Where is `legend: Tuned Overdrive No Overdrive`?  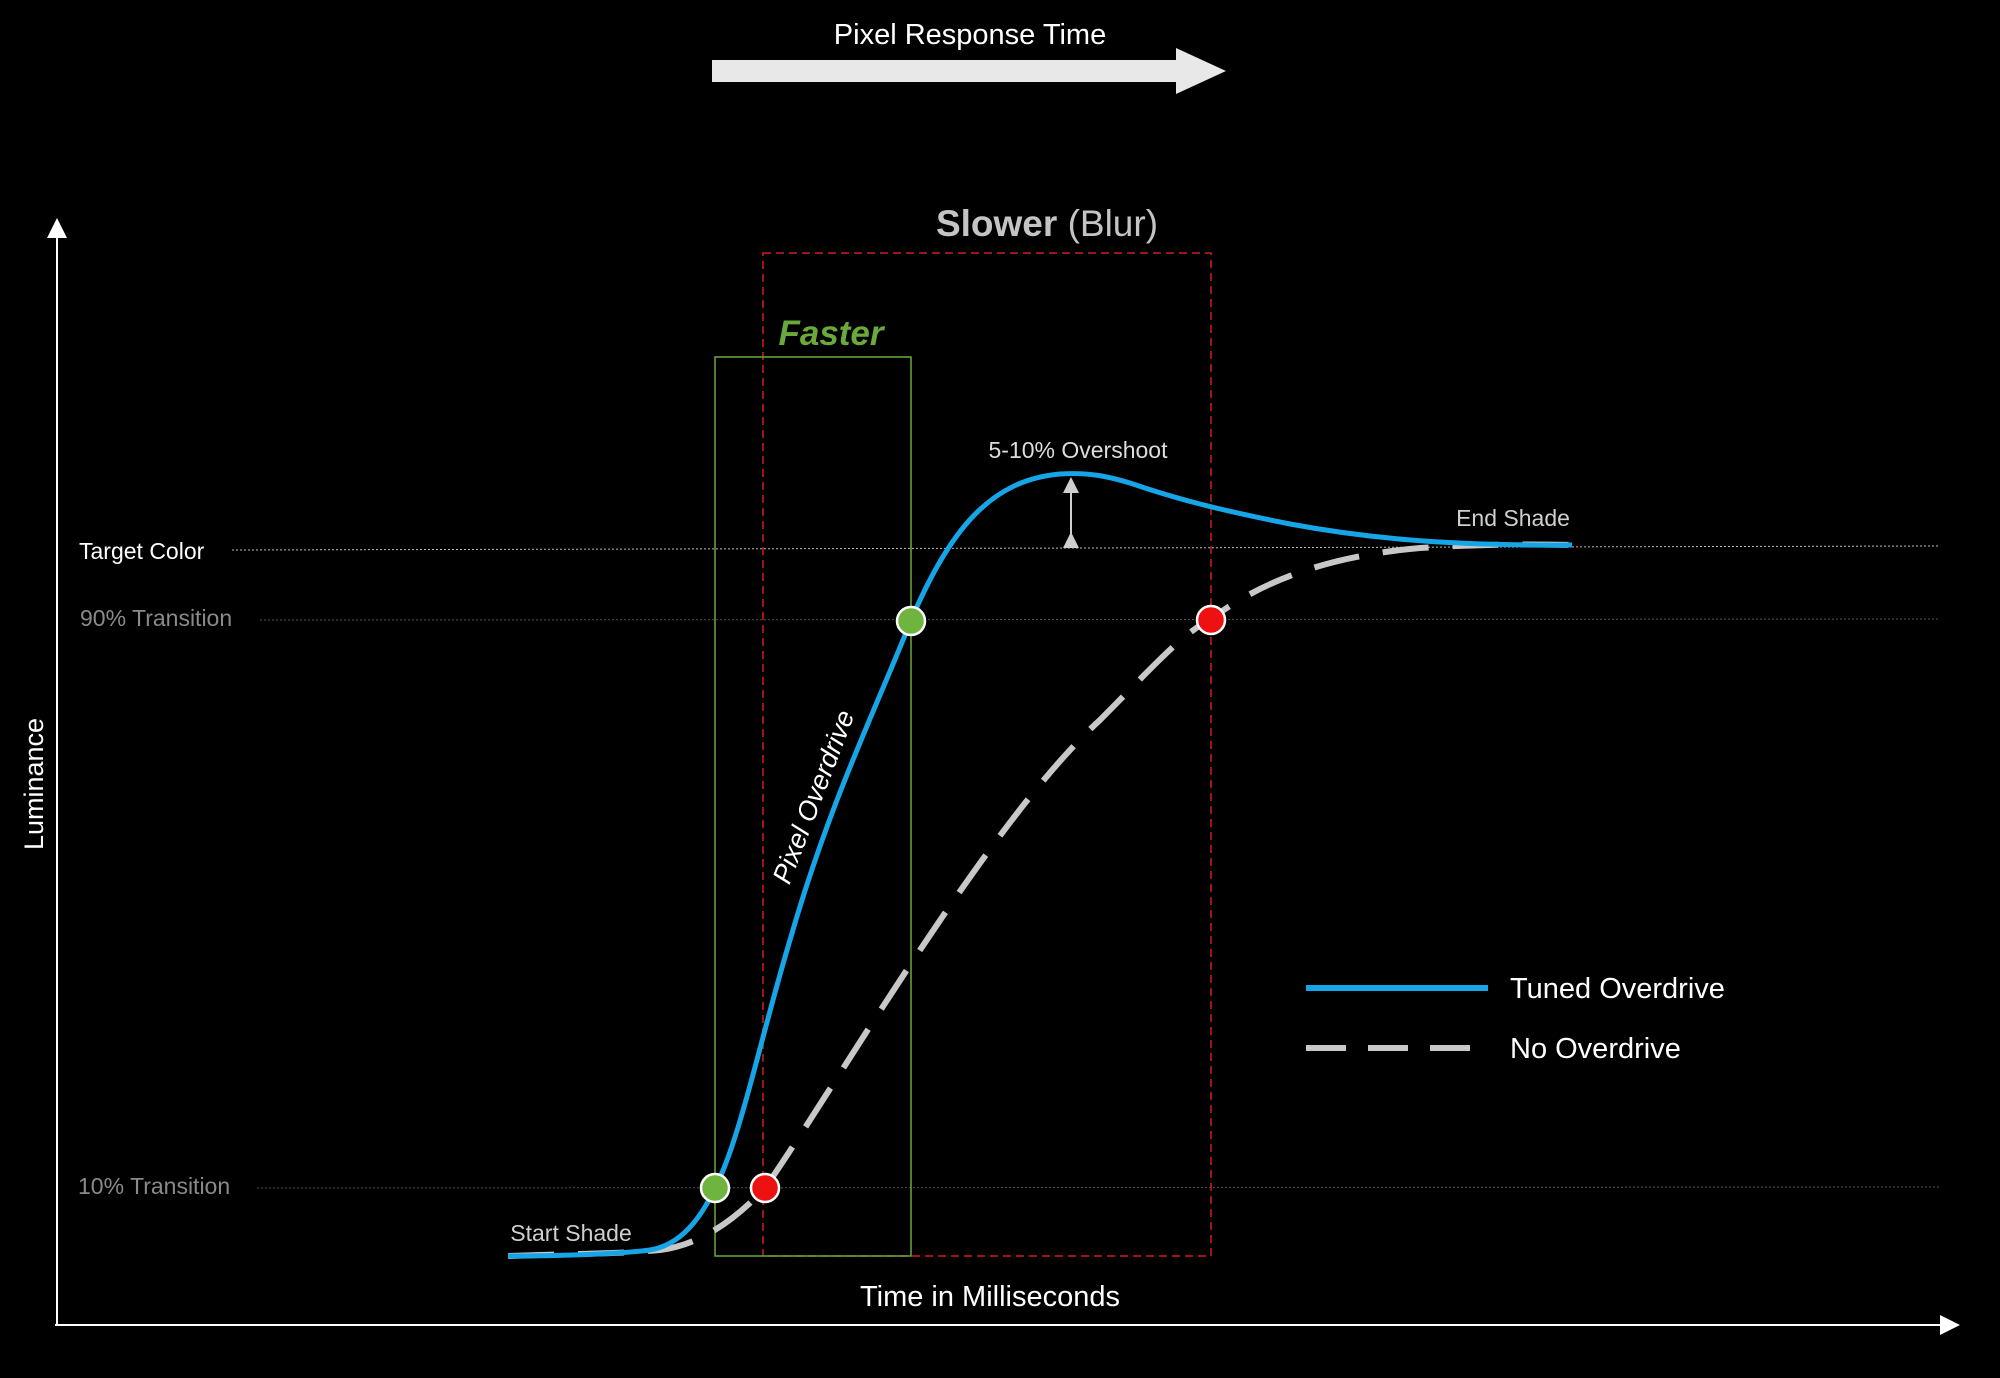
legend: Tuned Overdrive No Overdrive is located at coordinates (1515, 1019).